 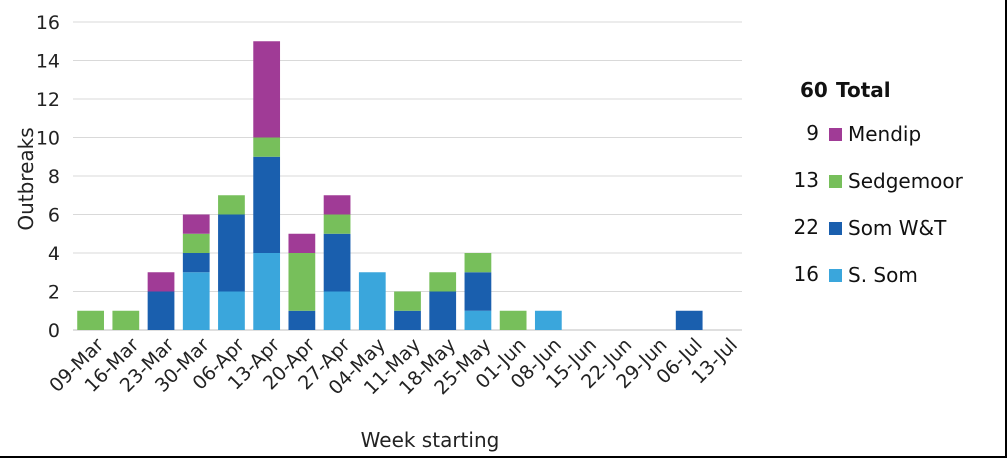 I want to click on legend-count: 13, so click(x=806, y=180).